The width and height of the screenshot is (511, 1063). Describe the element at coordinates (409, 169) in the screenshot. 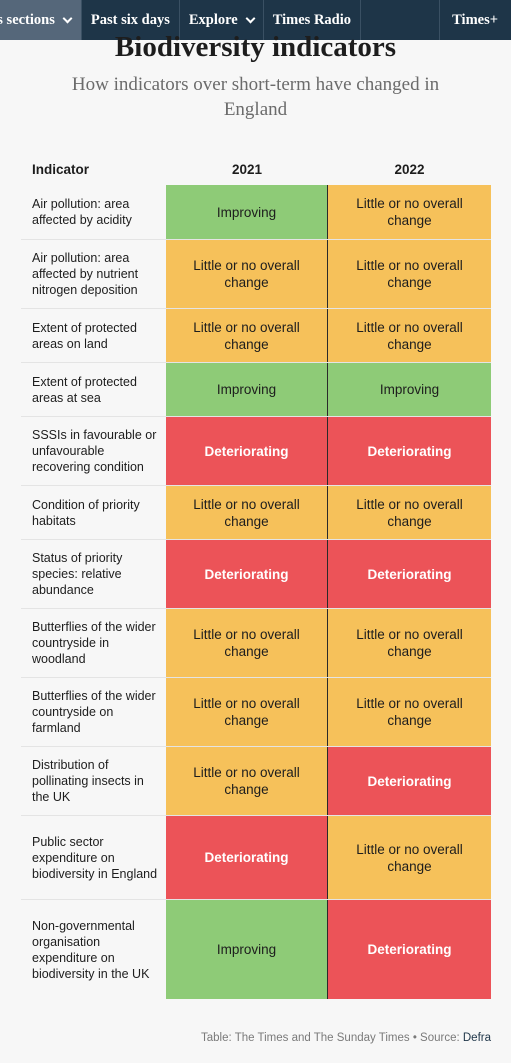

I see `header-2022: 2022` at that location.